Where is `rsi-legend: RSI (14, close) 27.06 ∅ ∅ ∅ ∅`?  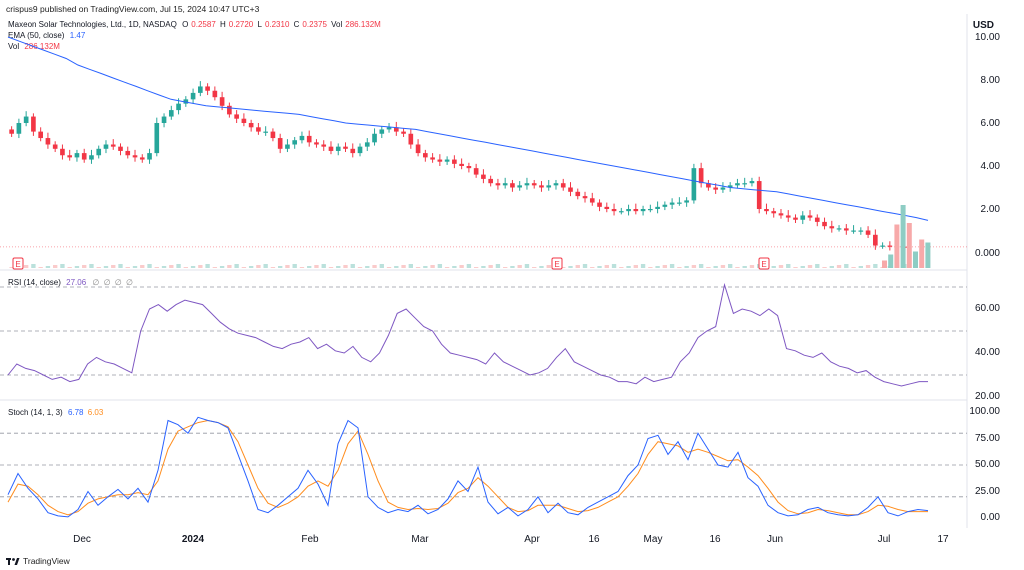 rsi-legend: RSI (14, close) 27.06 ∅ ∅ ∅ ∅ is located at coordinates (71, 282).